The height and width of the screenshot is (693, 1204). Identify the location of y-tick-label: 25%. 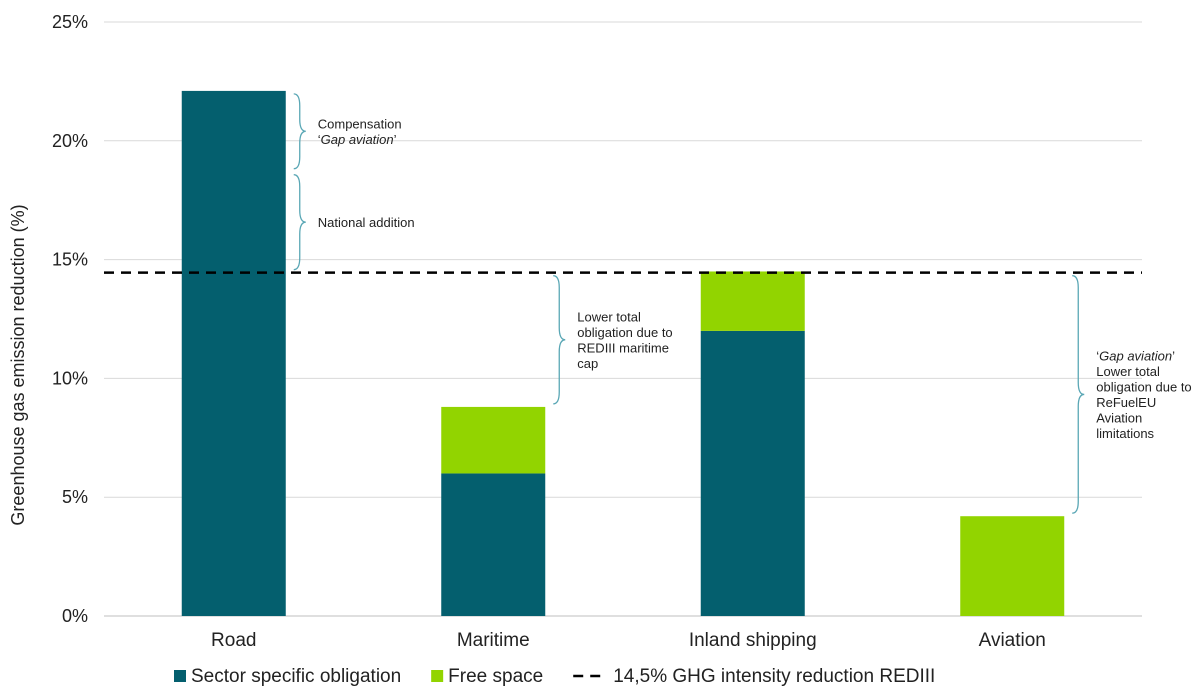
(70, 22).